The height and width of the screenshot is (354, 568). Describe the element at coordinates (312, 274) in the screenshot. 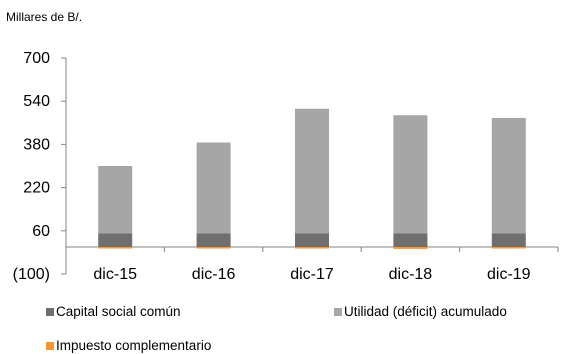

I see `x-tick-label: dic-17` at that location.